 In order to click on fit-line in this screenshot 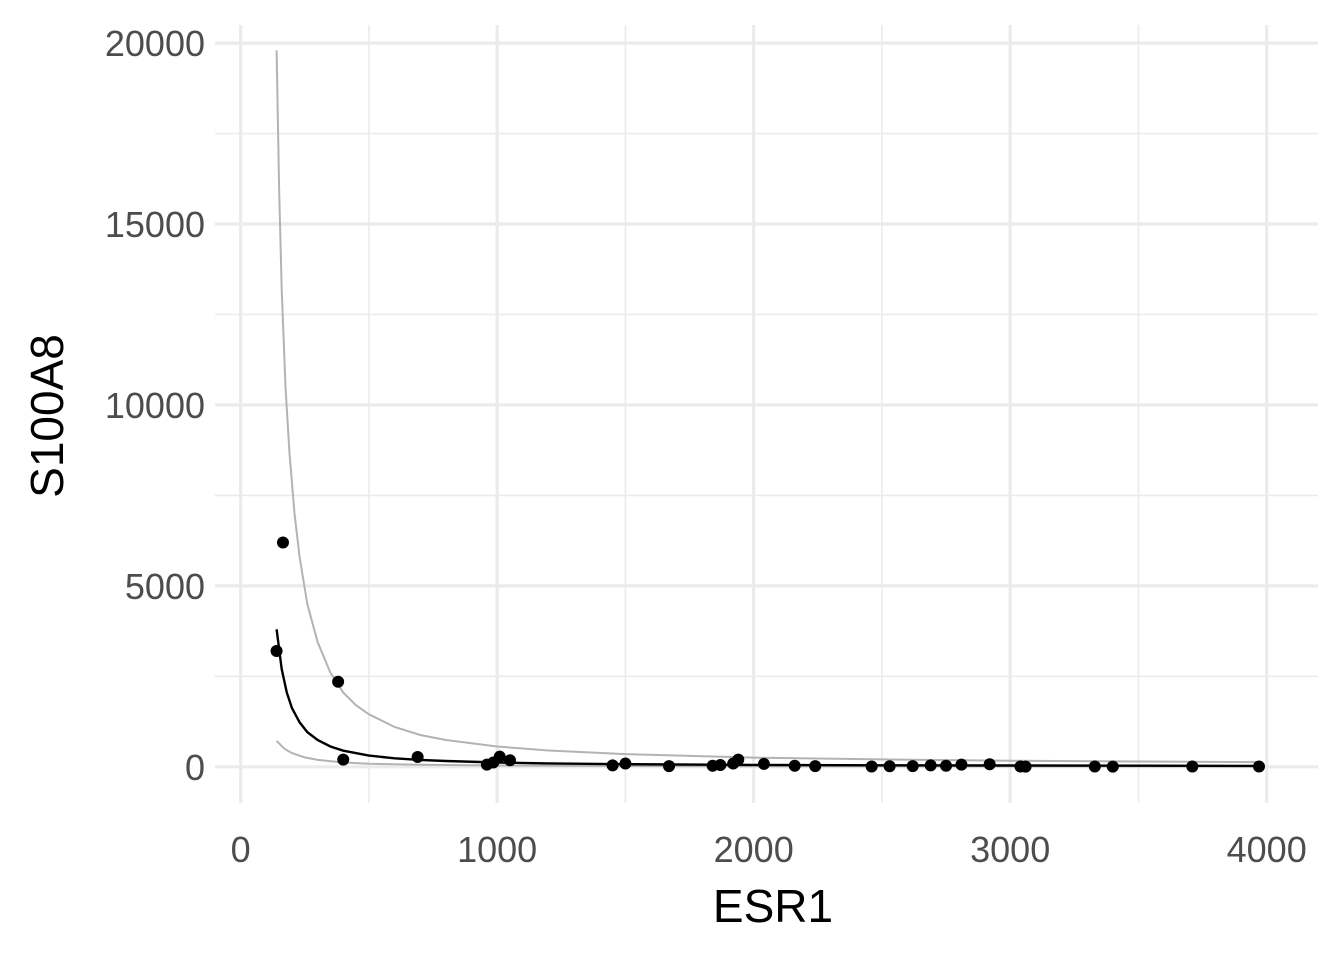, I will do `click(767, 698)`.